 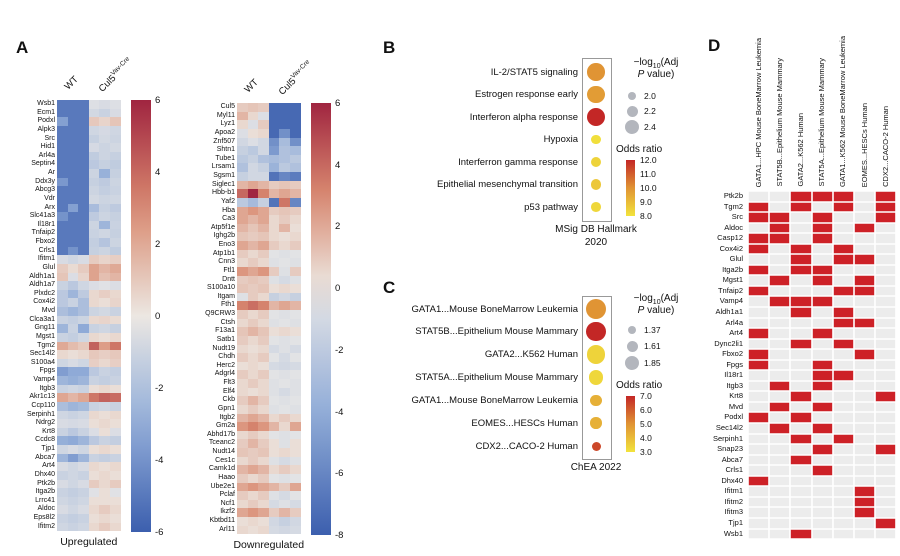 What do you see at coordinates (496, 377) in the screenshot?
I see `dot-row-label: STAT5A...Epithelium Mouse Mammary` at bounding box center [496, 377].